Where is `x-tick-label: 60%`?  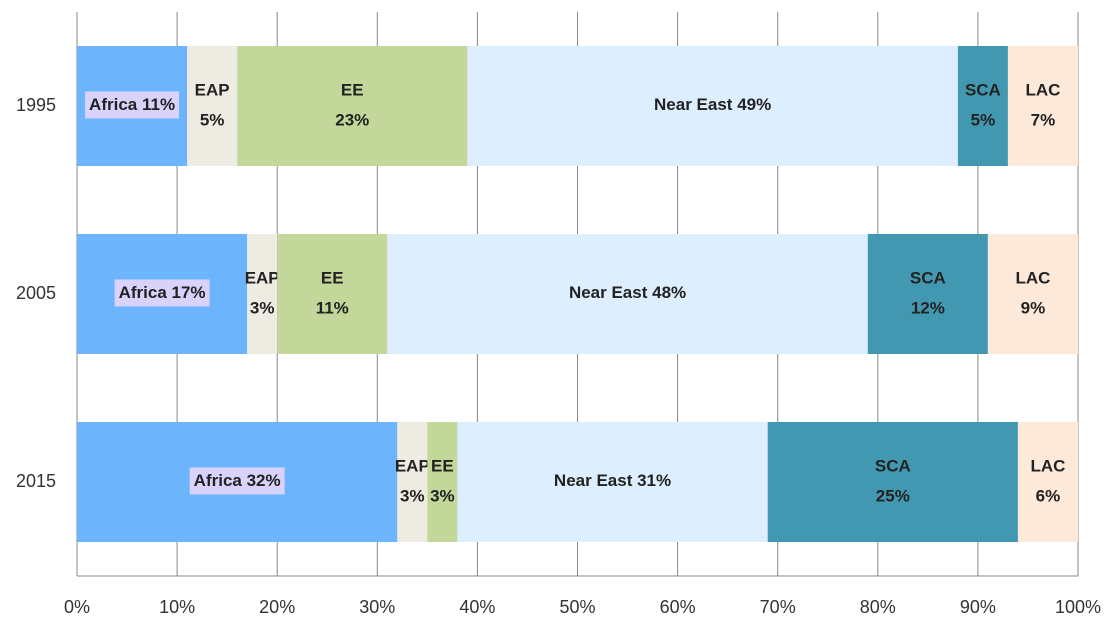
x-tick-label: 60% is located at coordinates (678, 607).